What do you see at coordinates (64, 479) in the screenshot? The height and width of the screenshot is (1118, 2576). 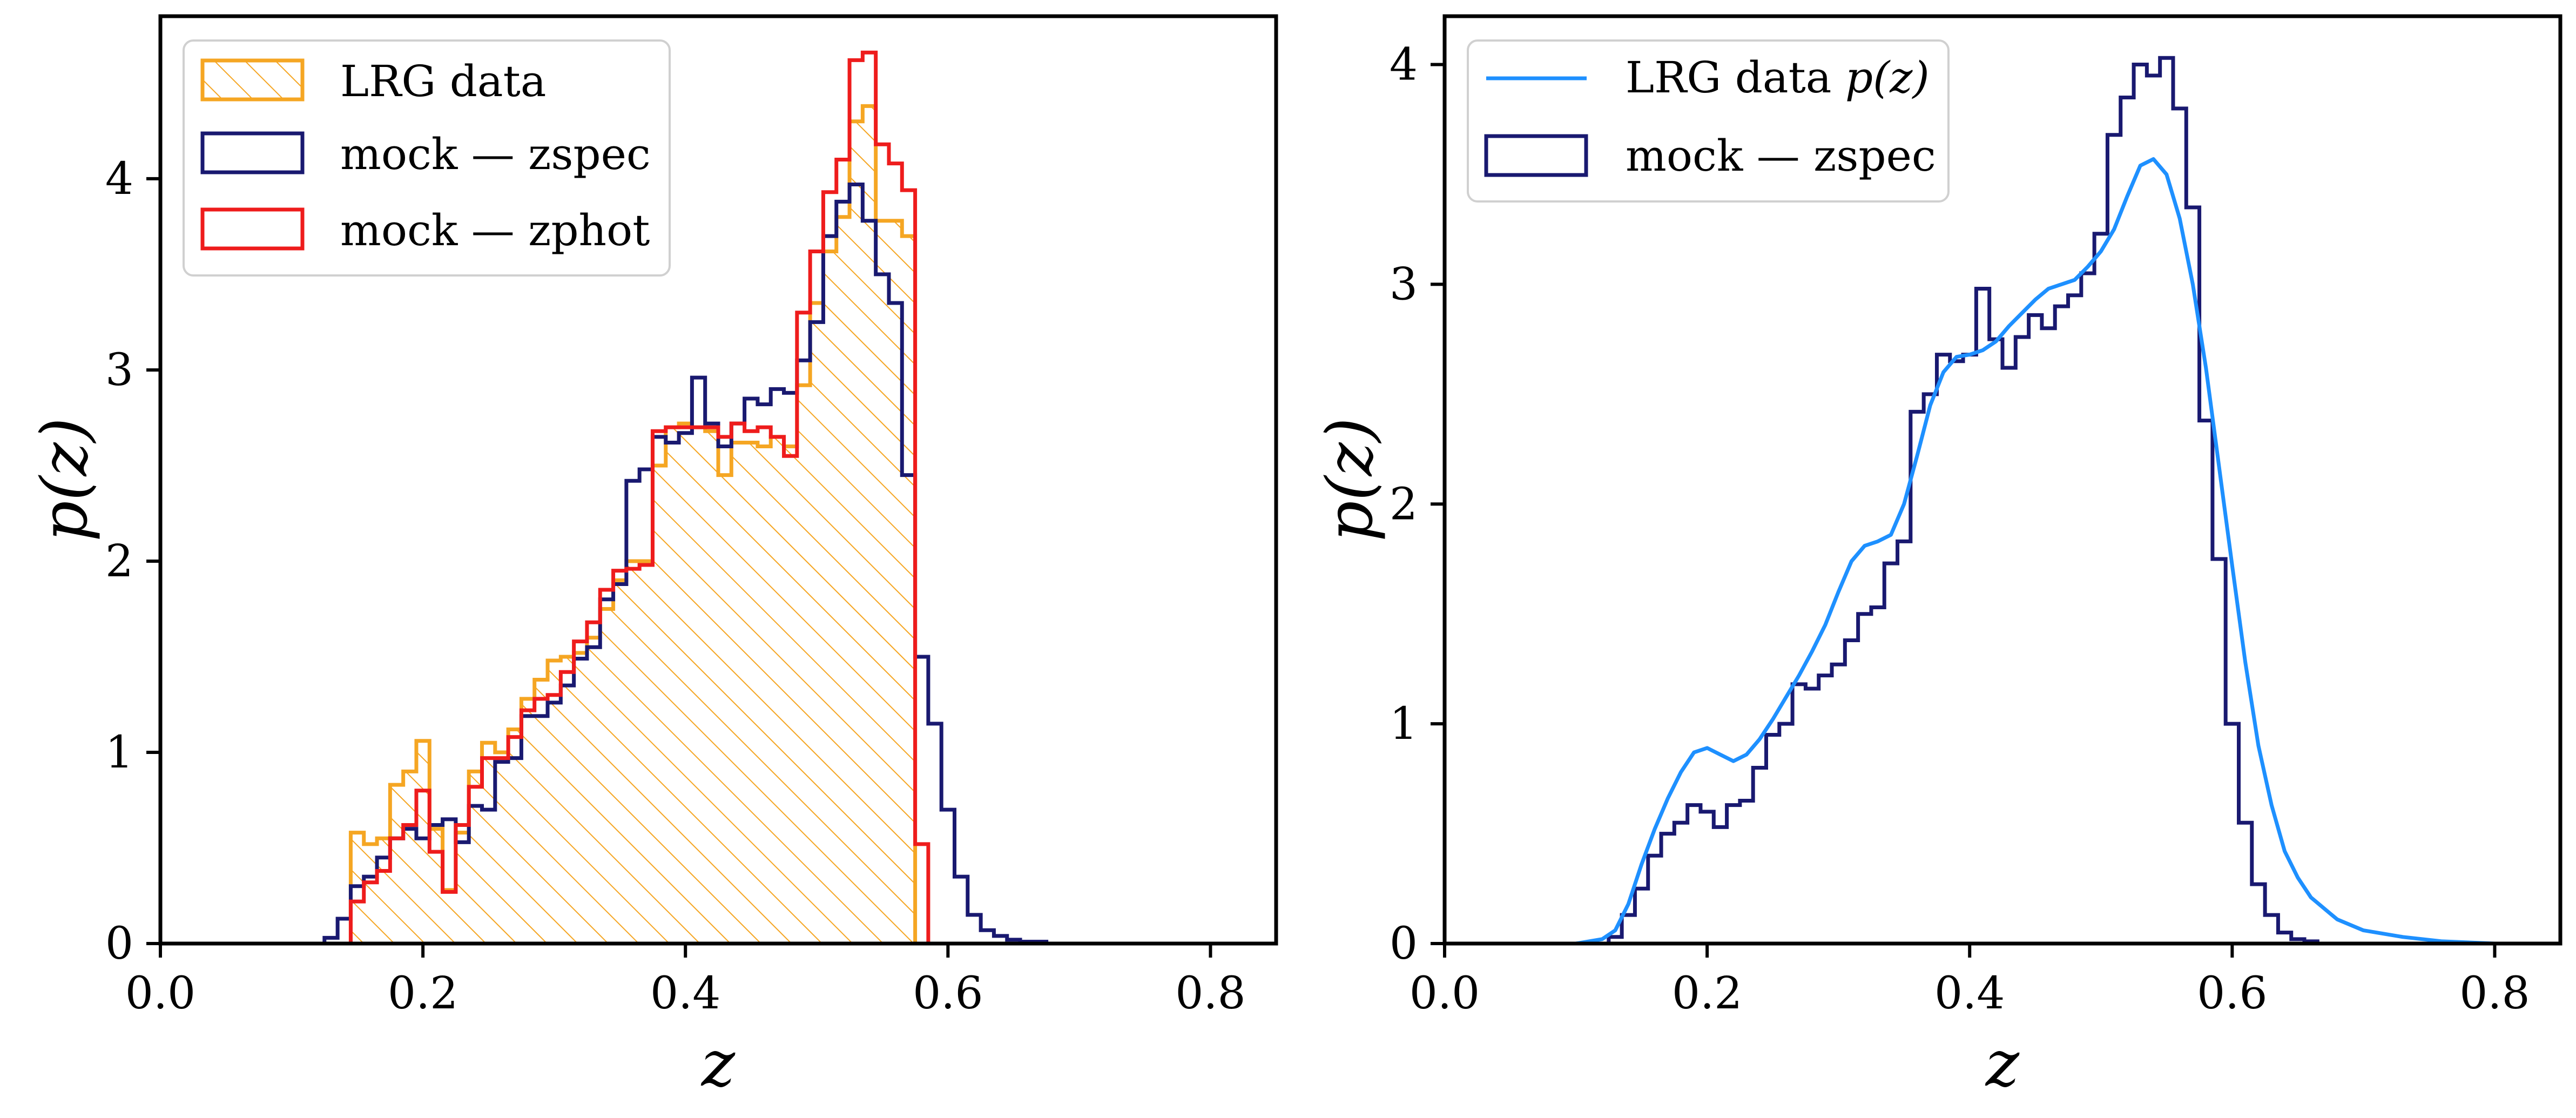 I see `left-y-axis-label: p(z)` at bounding box center [64, 479].